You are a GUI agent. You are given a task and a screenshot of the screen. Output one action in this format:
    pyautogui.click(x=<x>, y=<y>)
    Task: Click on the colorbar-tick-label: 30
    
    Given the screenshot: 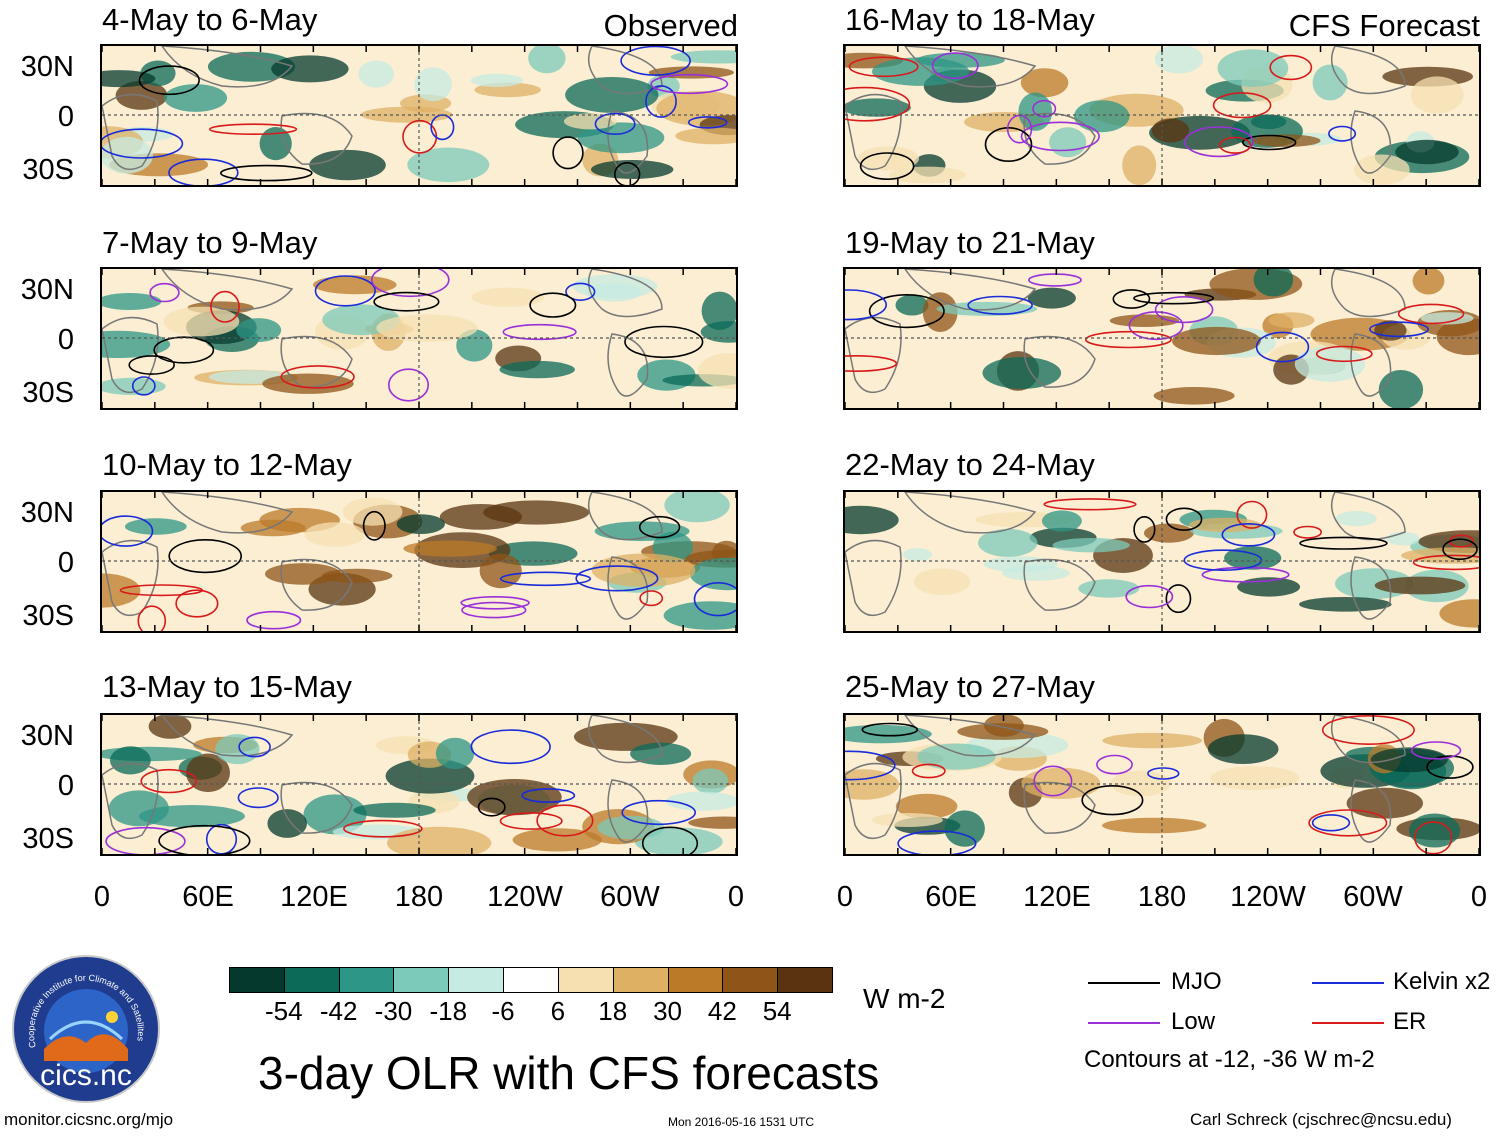 What is the action you would take?
    pyautogui.click(x=667, y=1011)
    